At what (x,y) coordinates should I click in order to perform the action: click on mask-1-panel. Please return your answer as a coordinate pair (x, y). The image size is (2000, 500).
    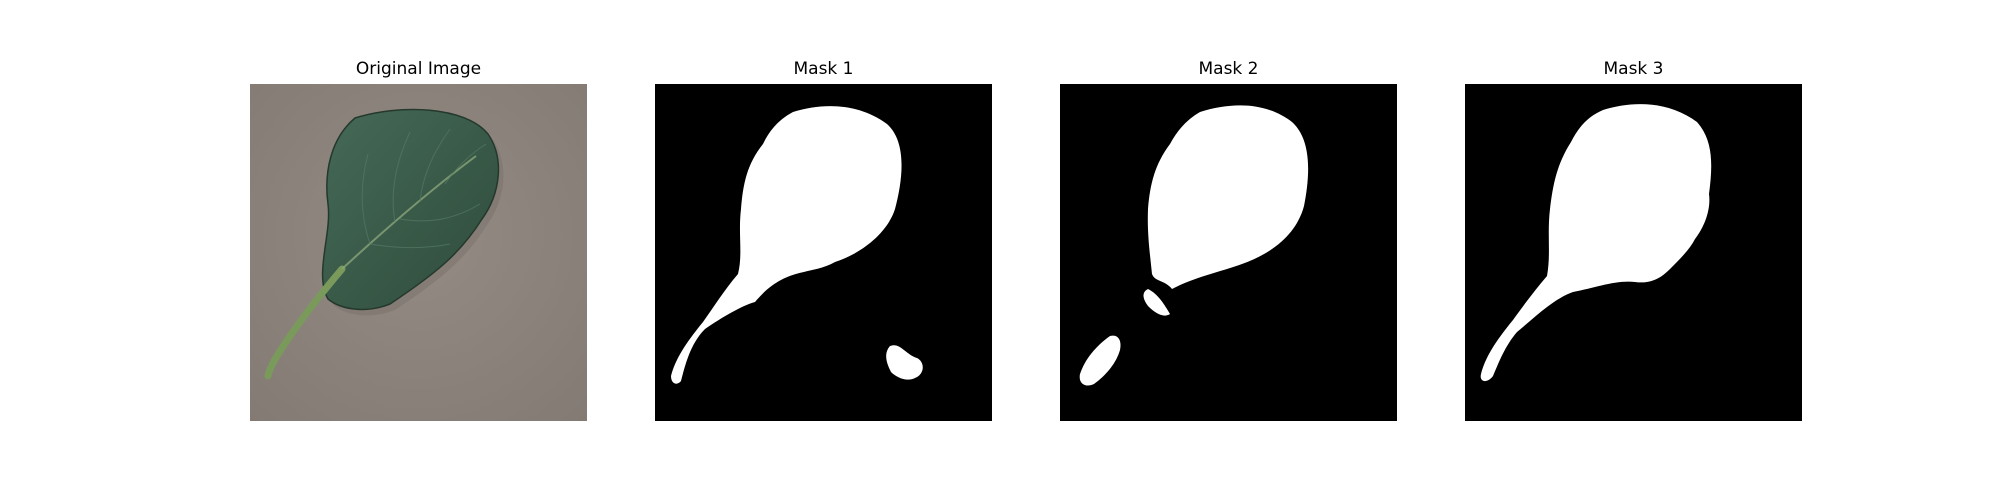
    Looking at the image, I should click on (823, 252).